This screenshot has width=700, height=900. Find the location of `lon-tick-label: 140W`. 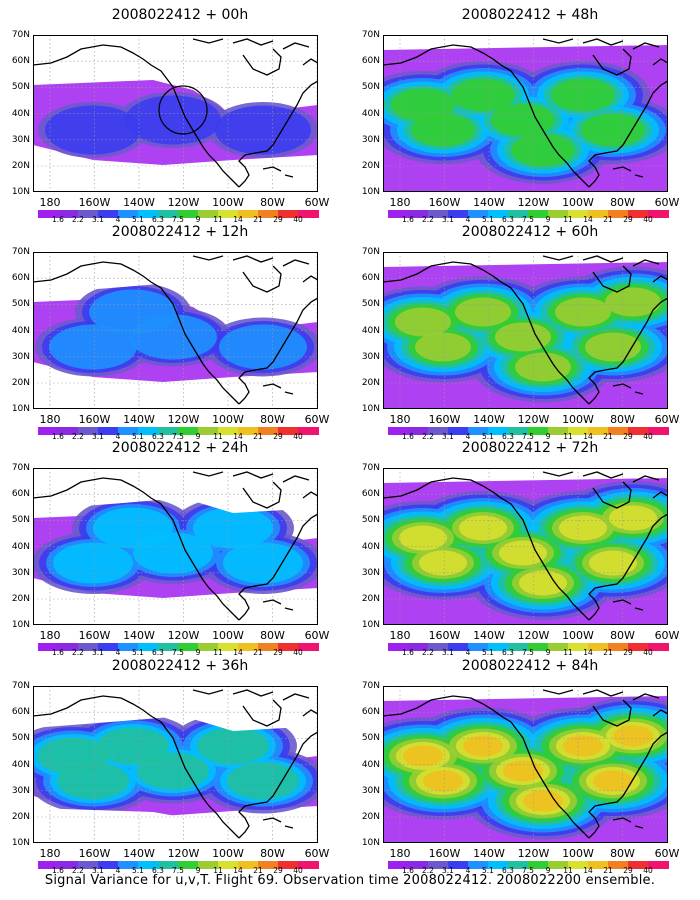

lon-tick-label: 140W is located at coordinates (489, 419).